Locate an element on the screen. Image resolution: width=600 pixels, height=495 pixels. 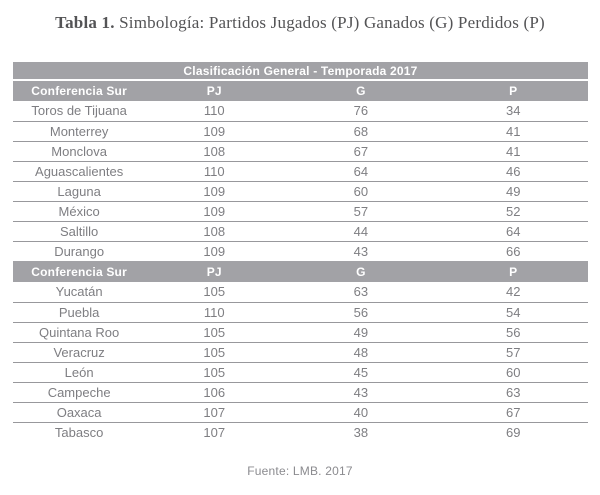
table-row: Oaxaca 107 40 67 is located at coordinates (300, 412).